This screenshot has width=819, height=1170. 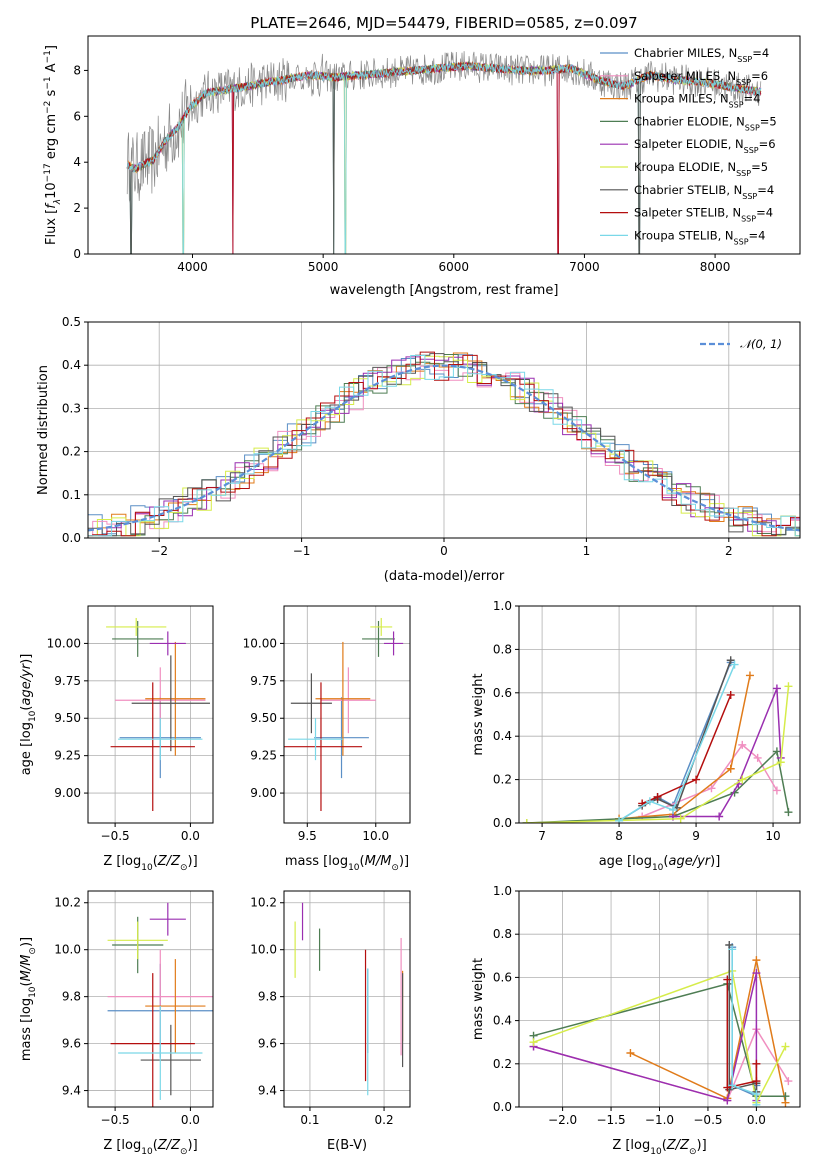 I want to click on x-axis-label: wavelength [Angstrom, rest frame], so click(x=444, y=290).